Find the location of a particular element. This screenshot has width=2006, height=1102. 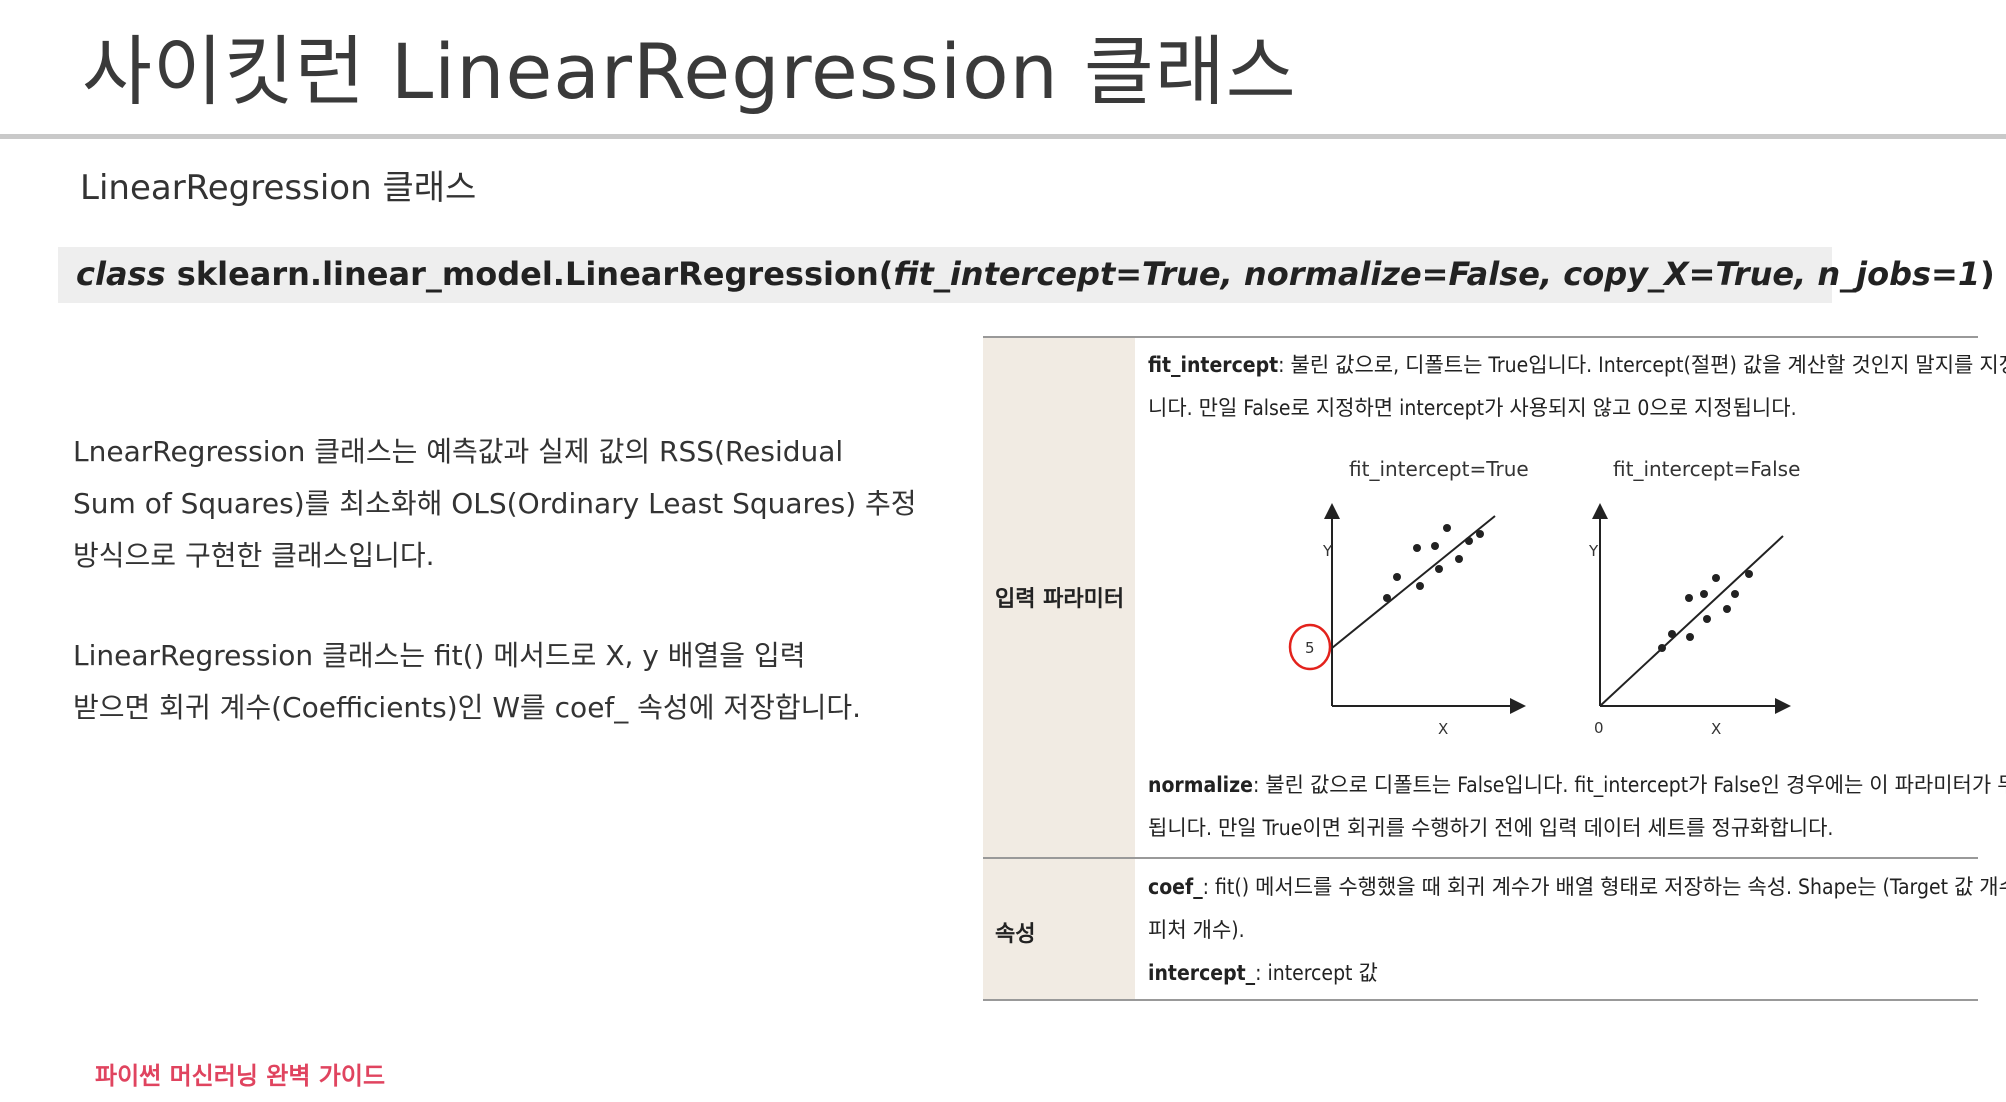

desc-text: : intercept 값 is located at coordinates (1316, 973).